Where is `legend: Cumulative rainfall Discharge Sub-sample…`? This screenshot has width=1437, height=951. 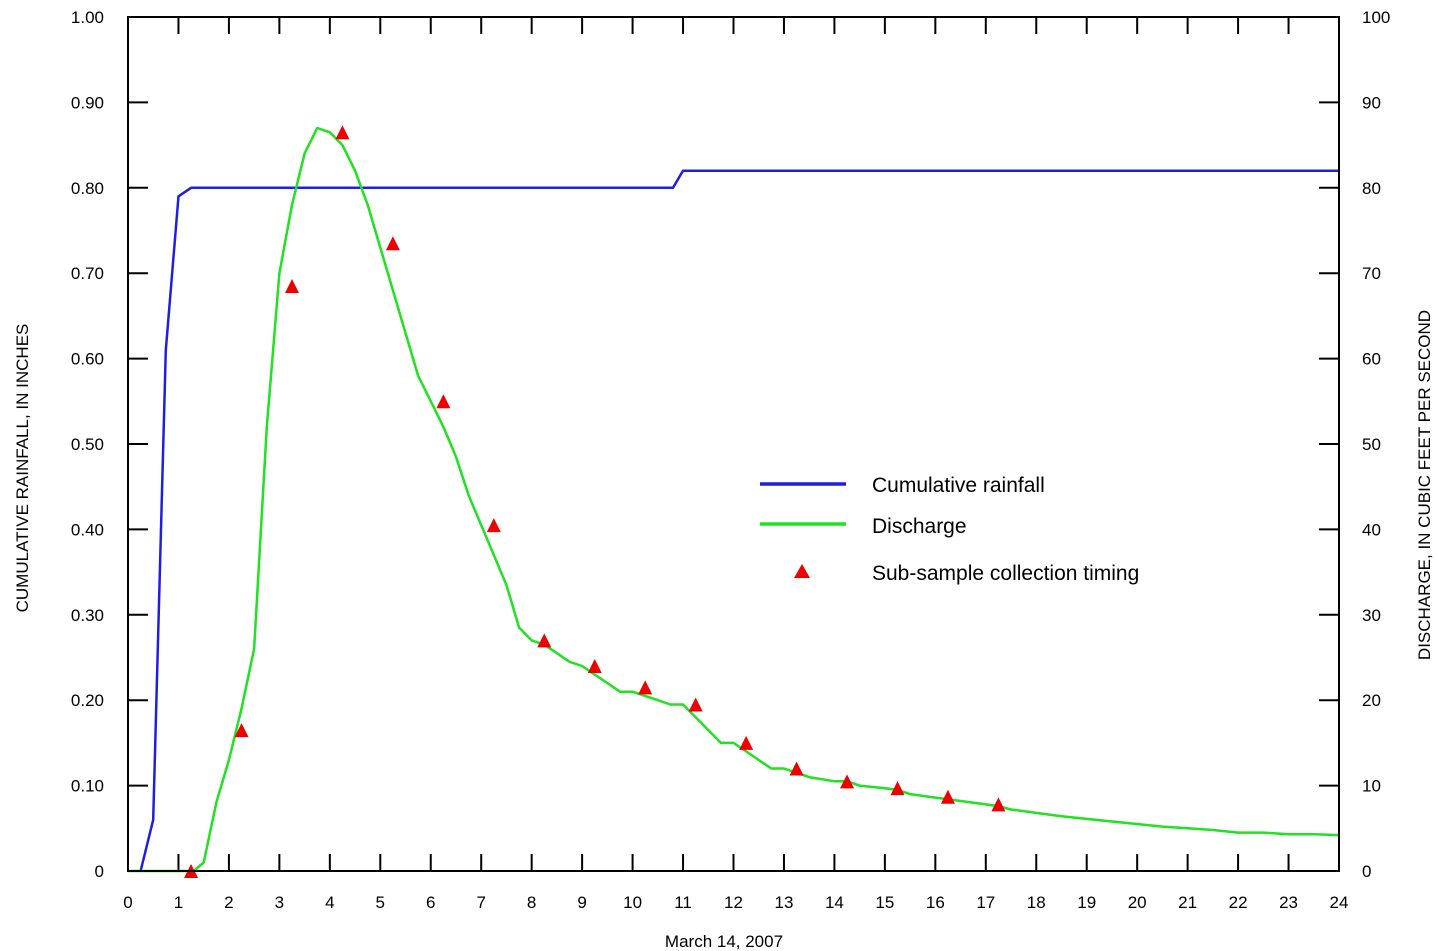 legend: Cumulative rainfall Discharge Sub-sample… is located at coordinates (949, 529).